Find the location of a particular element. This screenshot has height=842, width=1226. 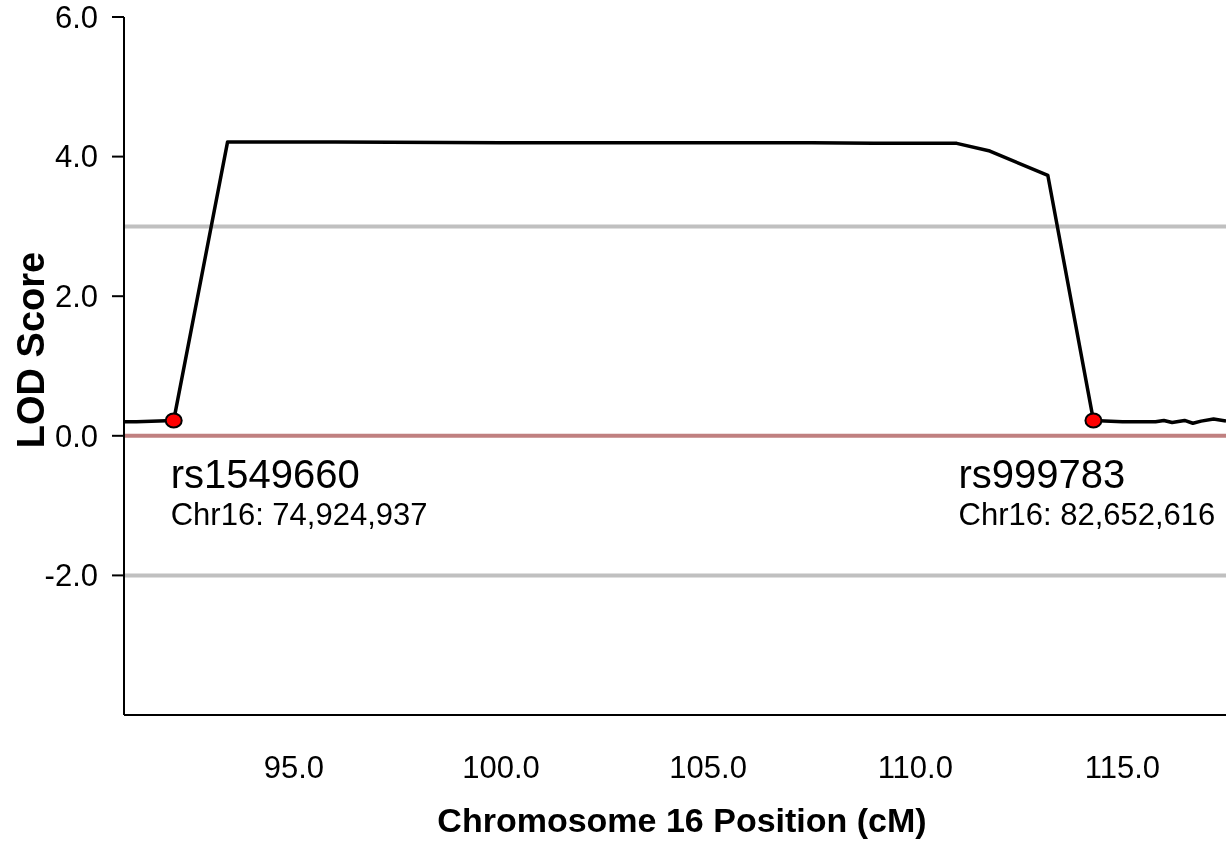

y-tick-label: 4.0 is located at coordinates (76, 157).